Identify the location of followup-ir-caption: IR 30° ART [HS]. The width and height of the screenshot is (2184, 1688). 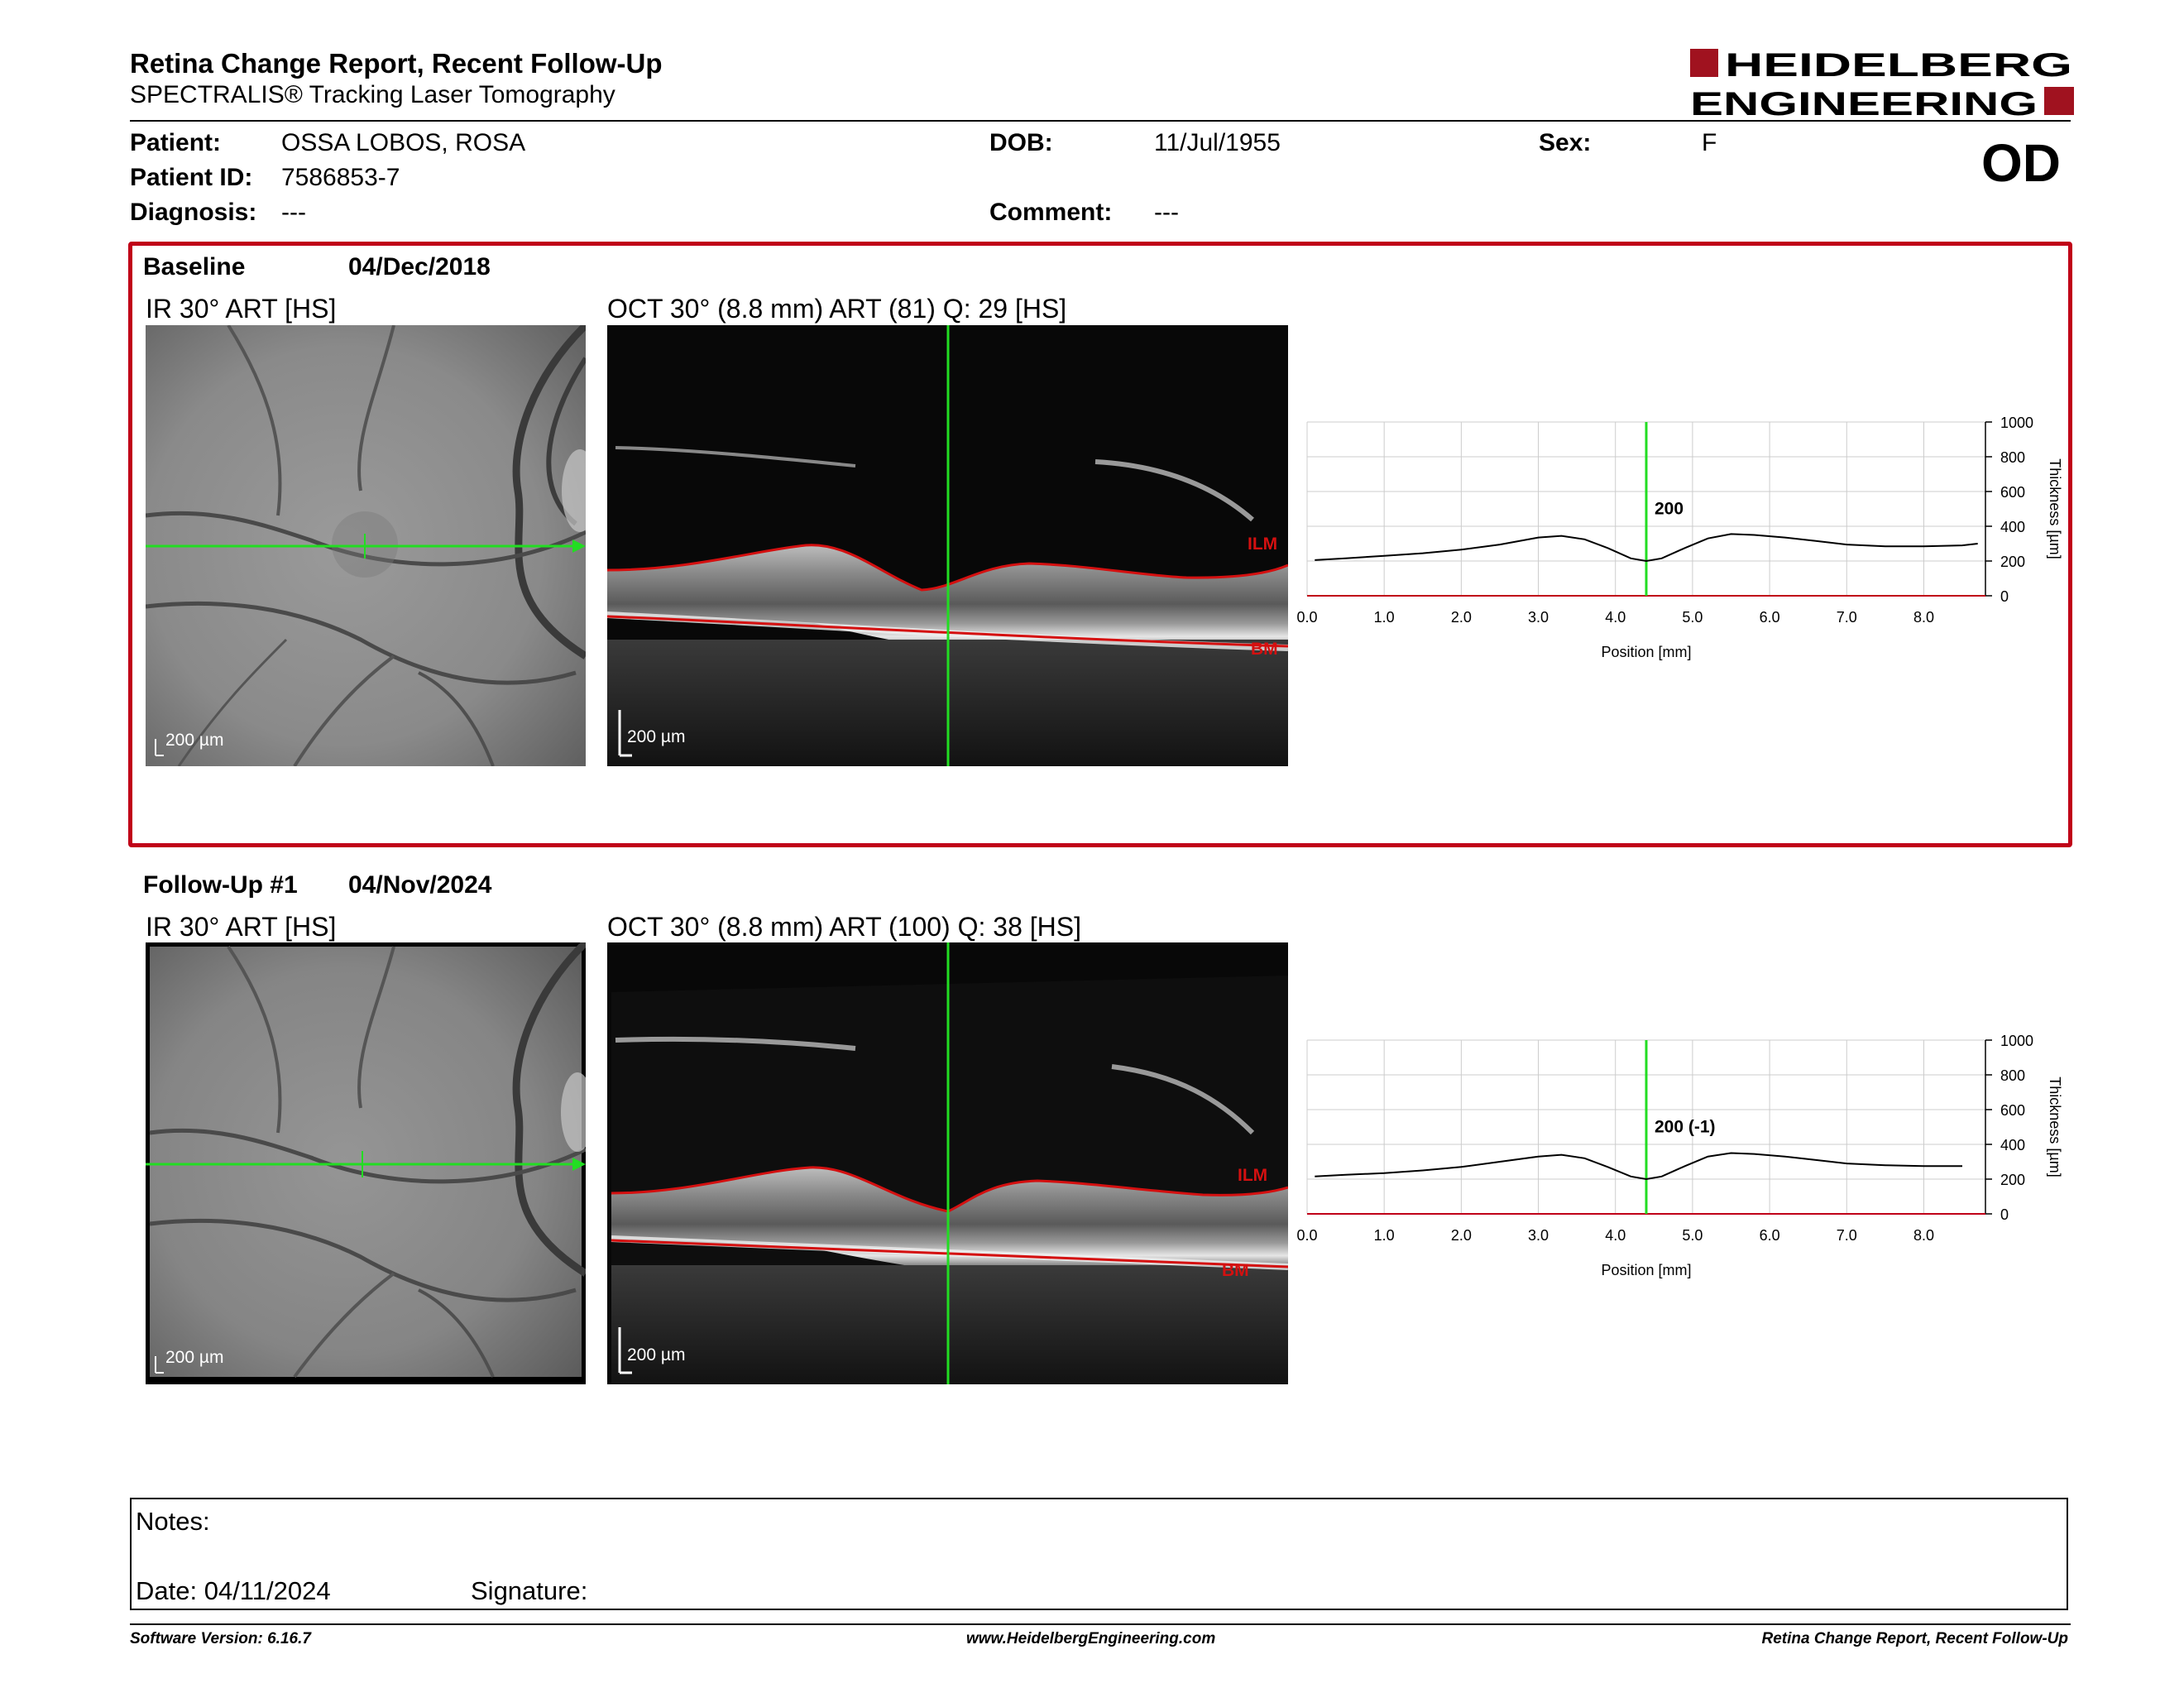
(241, 927).